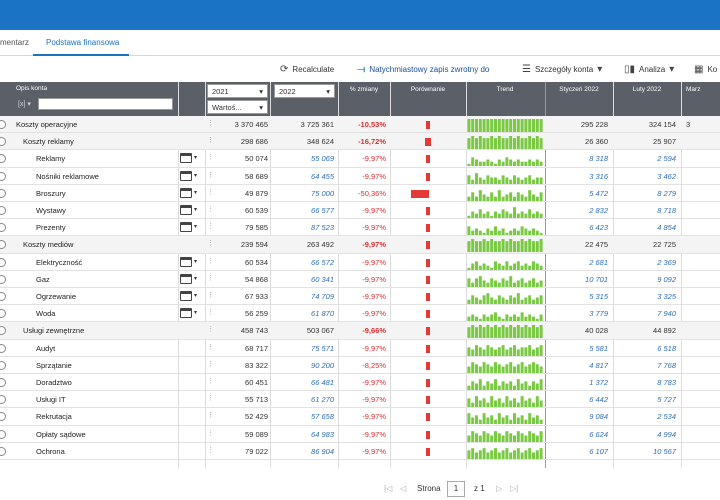 The height and width of the screenshot is (500, 720). What do you see at coordinates (388, 488) in the screenshot?
I see `first-page-icon: |◁` at bounding box center [388, 488].